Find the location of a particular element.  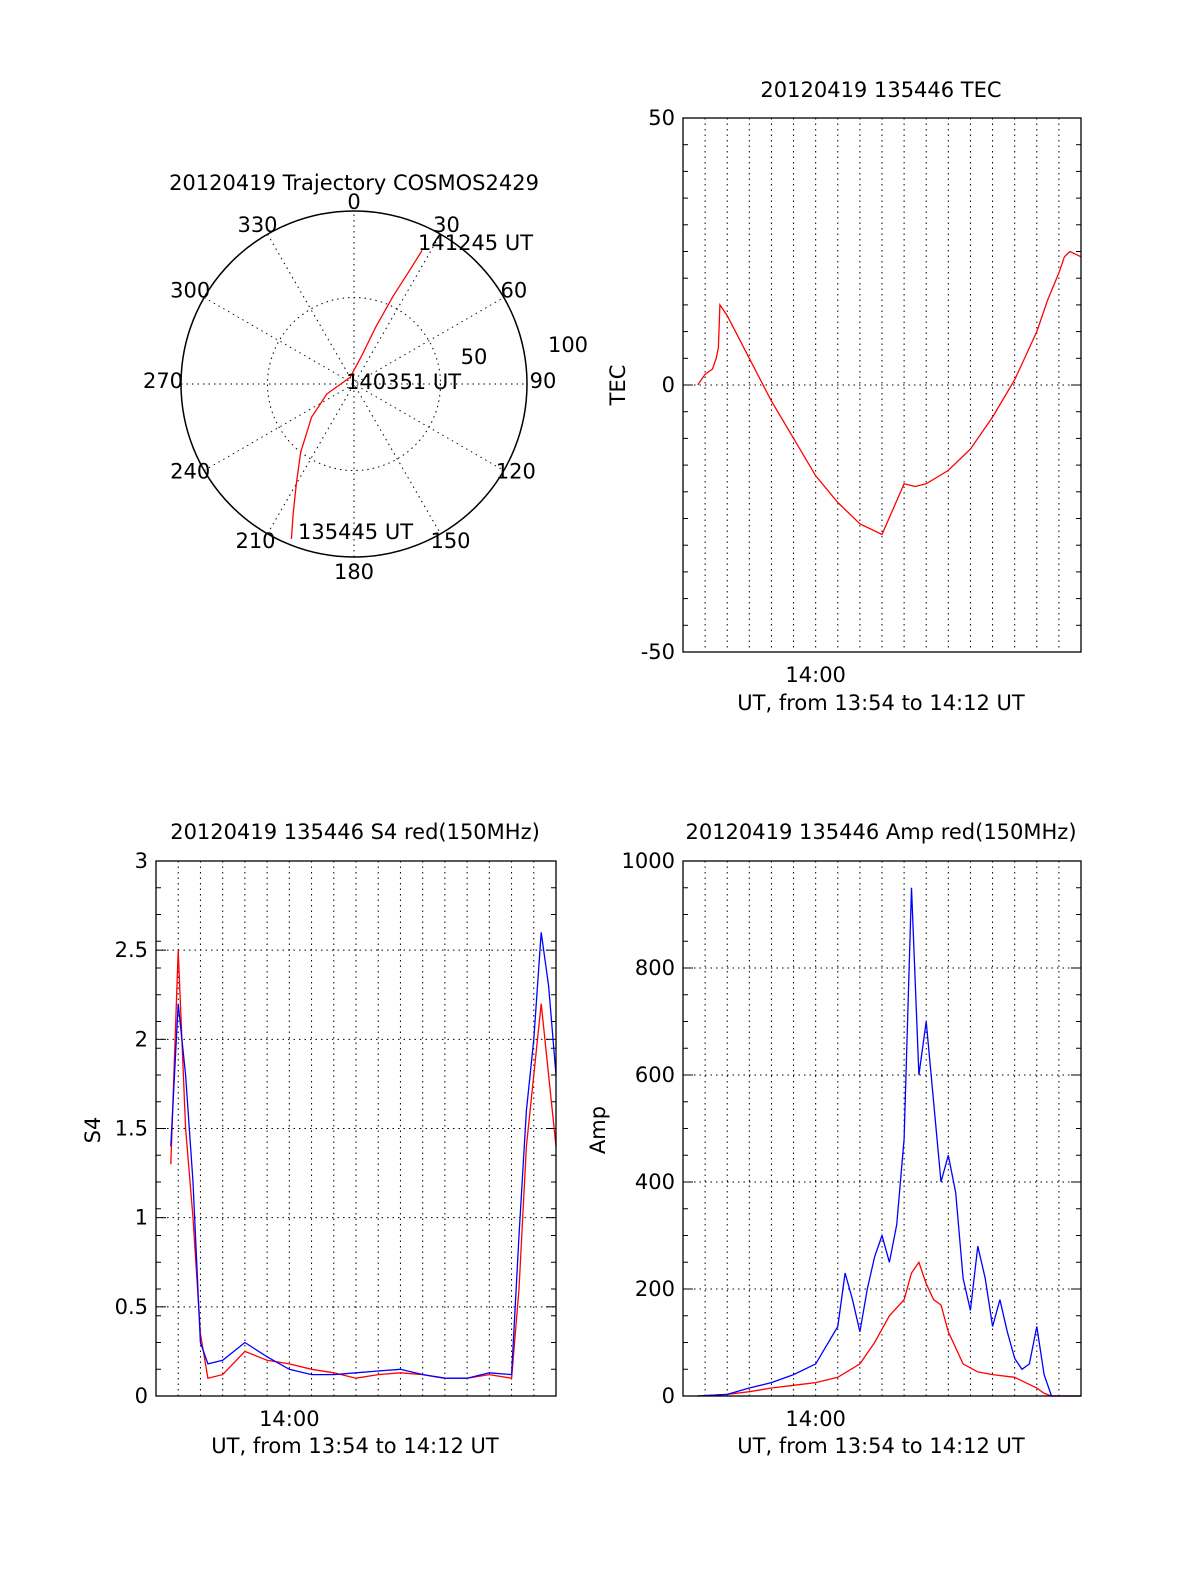

polar-radius-label: 100 is located at coordinates (568, 345).